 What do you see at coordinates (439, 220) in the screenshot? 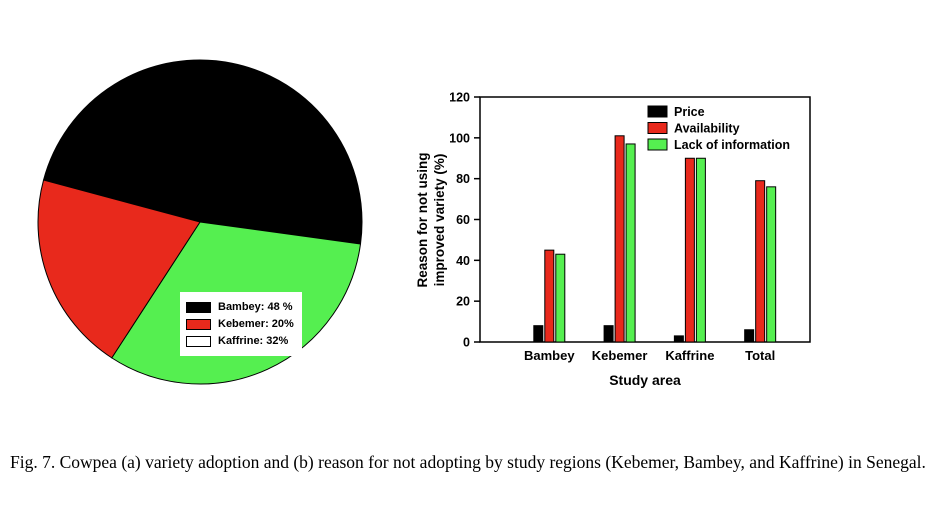
I see `bar-y-axis-title-line2: improved variety (%)` at bounding box center [439, 220].